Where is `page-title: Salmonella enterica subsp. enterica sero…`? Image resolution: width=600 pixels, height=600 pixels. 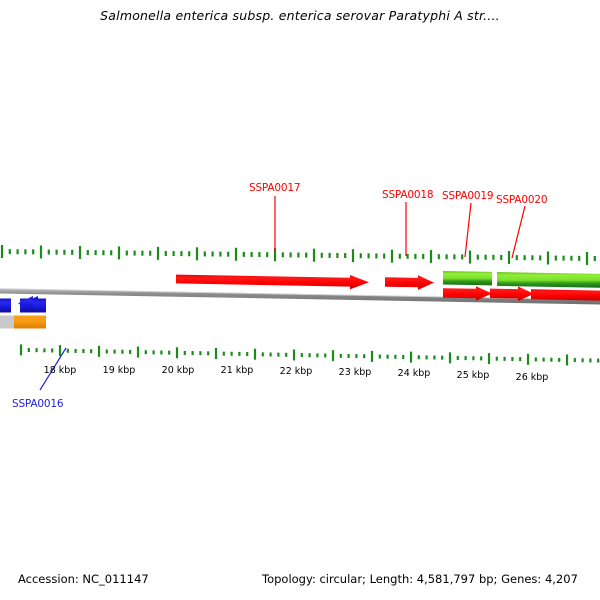 page-title: Salmonella enterica subsp. enterica sero… is located at coordinates (300, 15).